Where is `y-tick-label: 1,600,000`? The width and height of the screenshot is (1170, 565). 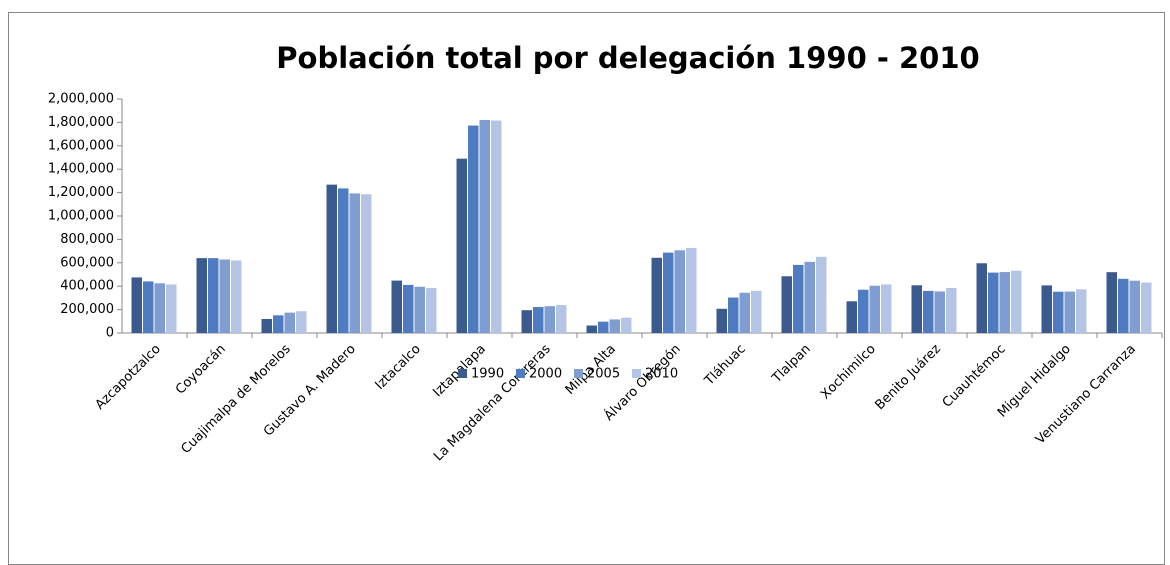
y-tick-label: 1,600,000 is located at coordinates (81, 145).